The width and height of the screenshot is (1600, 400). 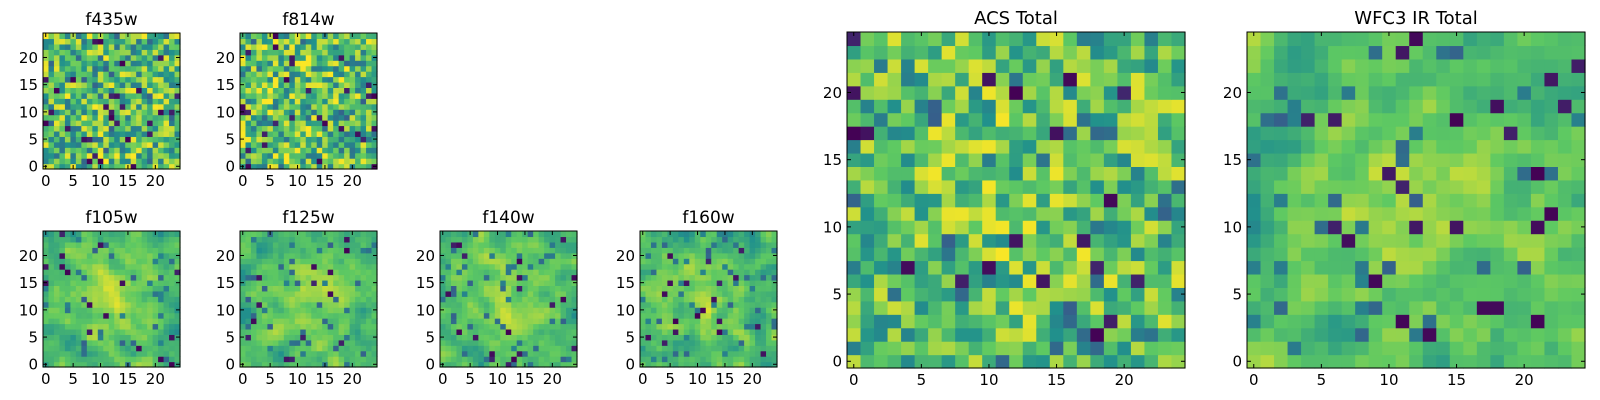 What do you see at coordinates (670, 379) in the screenshot?
I see `x-tick-label: 5` at bounding box center [670, 379].